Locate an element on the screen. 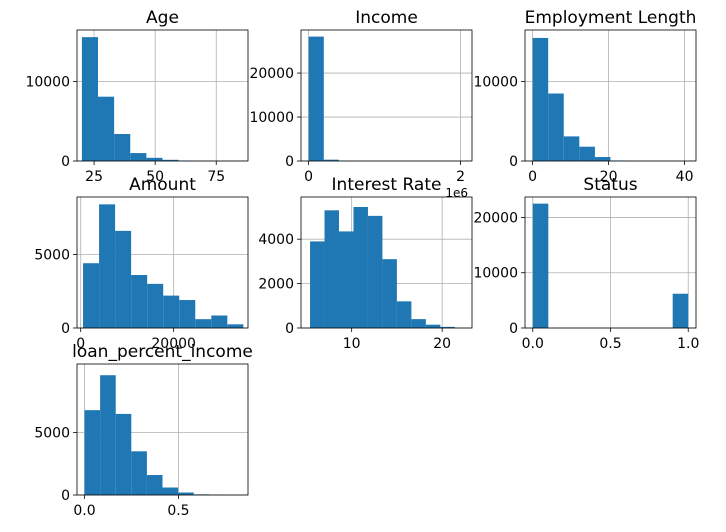  x-tick-label: 1.0 is located at coordinates (688, 344).